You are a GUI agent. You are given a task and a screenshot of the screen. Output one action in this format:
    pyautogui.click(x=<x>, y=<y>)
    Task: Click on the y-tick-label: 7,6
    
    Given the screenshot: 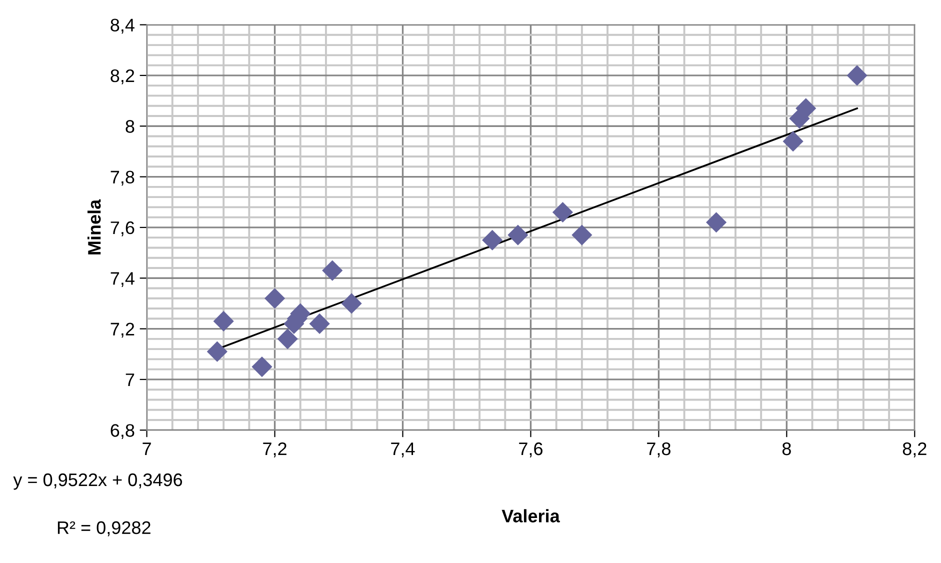 What is the action you would take?
    pyautogui.click(x=122, y=228)
    